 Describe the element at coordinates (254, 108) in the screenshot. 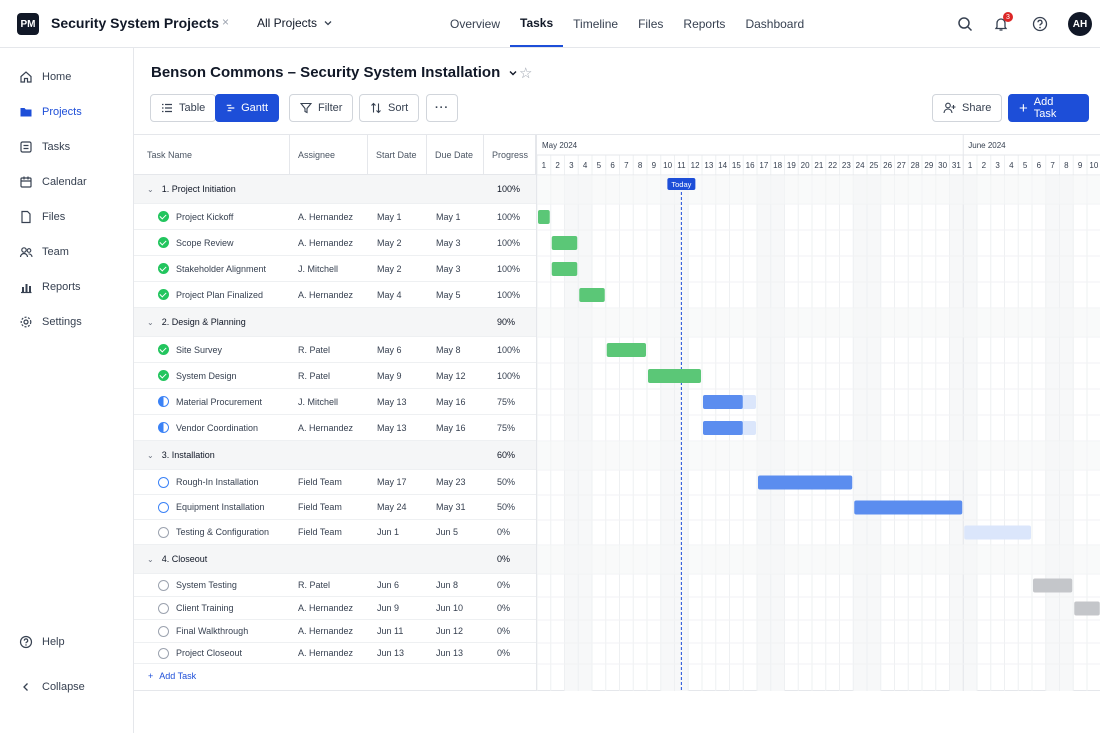

I see `gantt-view-label: Gantt` at that location.